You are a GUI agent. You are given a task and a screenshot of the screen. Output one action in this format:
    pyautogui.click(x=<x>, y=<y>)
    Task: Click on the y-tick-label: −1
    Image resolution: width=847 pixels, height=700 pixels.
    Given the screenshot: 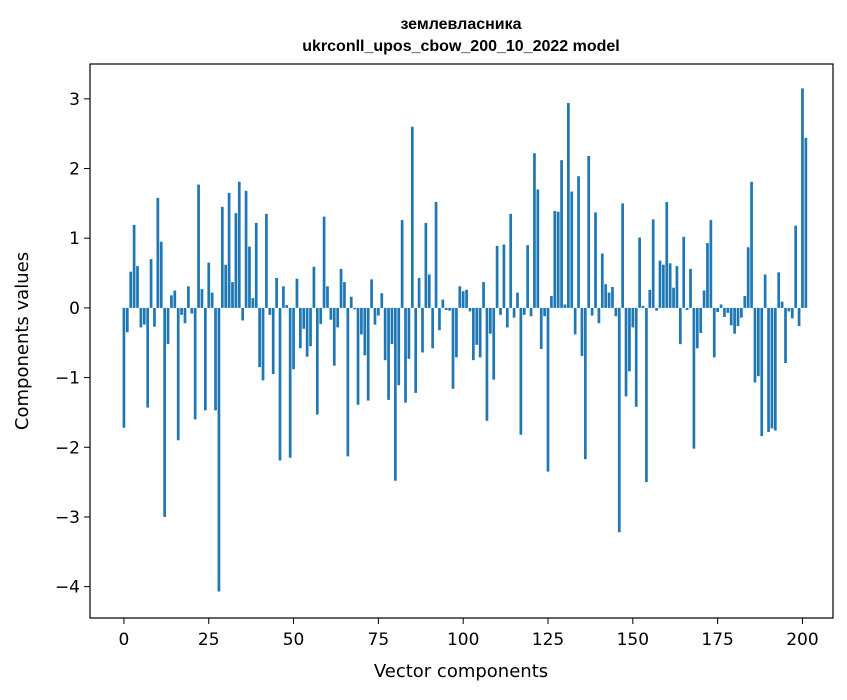 What is the action you would take?
    pyautogui.click(x=67, y=379)
    